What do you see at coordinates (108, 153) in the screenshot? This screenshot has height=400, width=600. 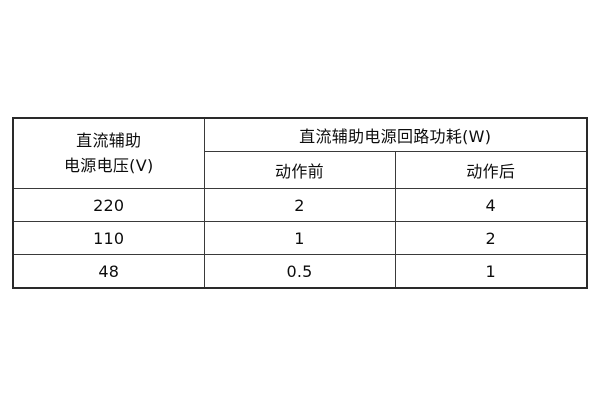 I see `header-cell-voltage: 直流辅助 电源电压(V)` at bounding box center [108, 153].